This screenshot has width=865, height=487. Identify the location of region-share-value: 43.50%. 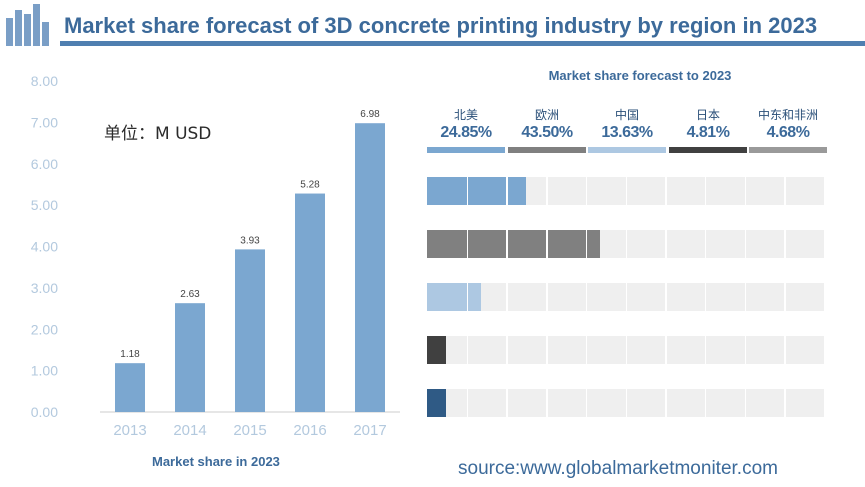
(547, 132).